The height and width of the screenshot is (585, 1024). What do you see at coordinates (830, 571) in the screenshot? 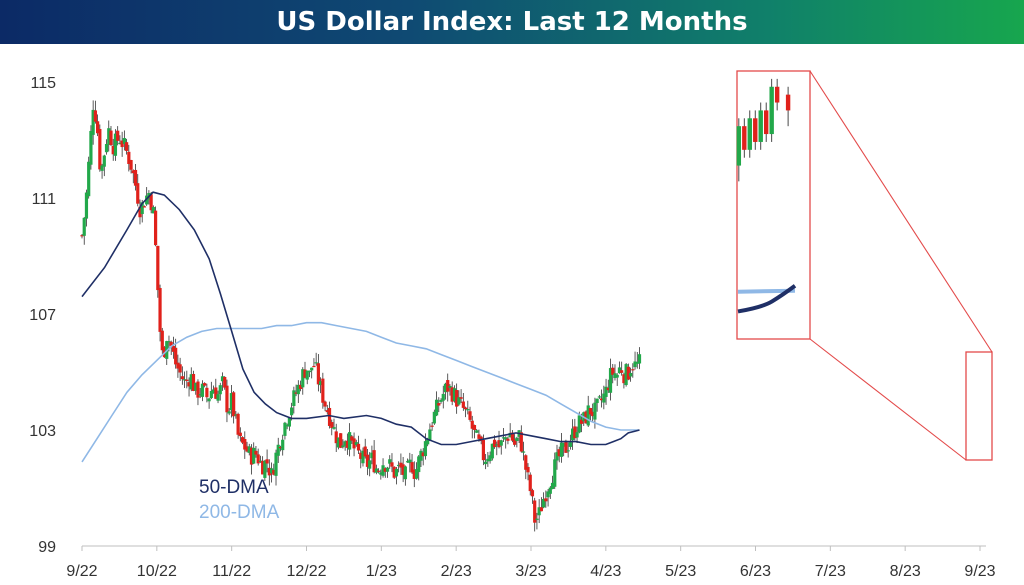
I see `x-tick-label: 7/23` at bounding box center [830, 571].